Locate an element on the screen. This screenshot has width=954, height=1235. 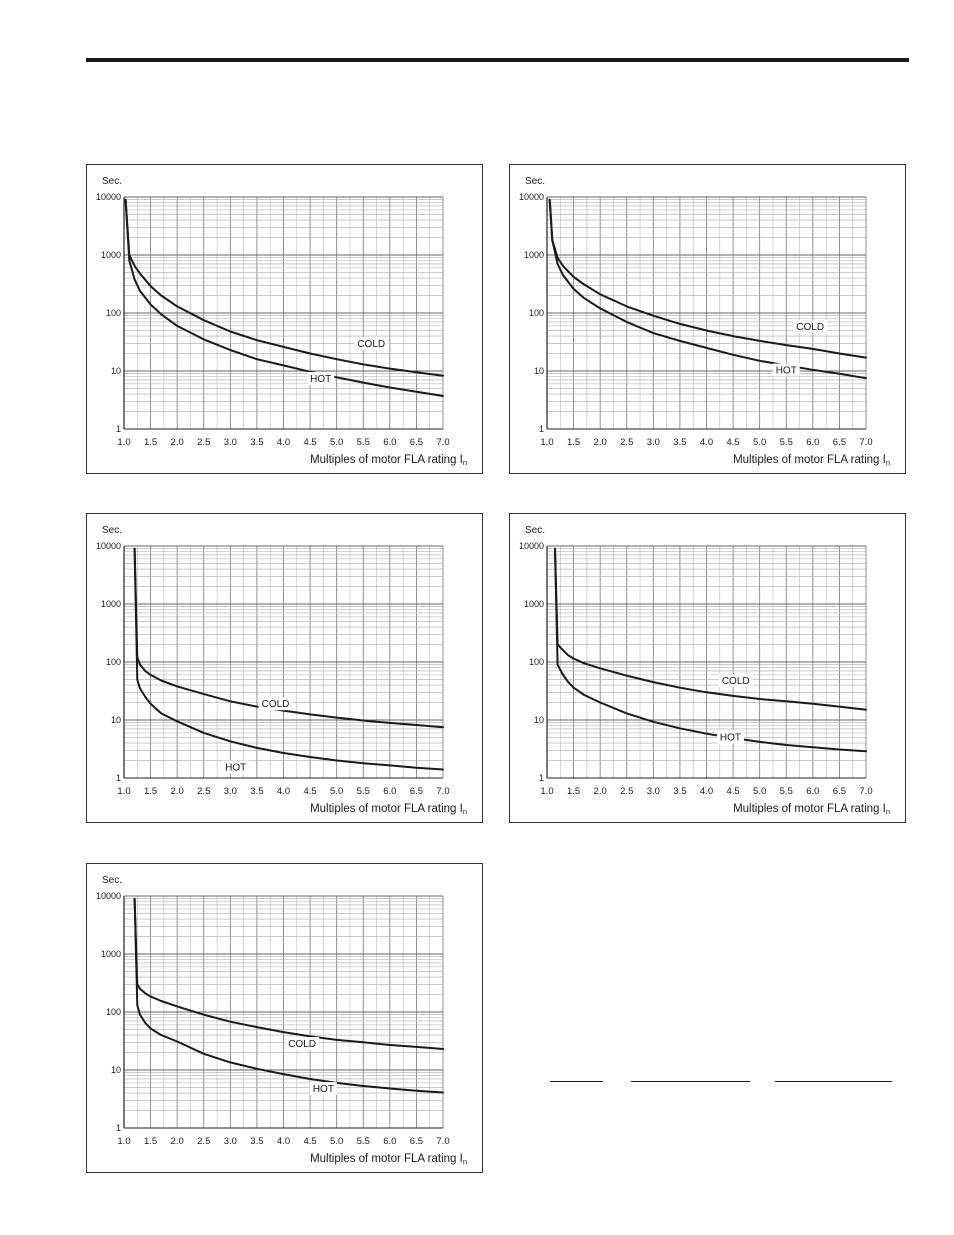
x-tick-label: 6.0 is located at coordinates (812, 442).